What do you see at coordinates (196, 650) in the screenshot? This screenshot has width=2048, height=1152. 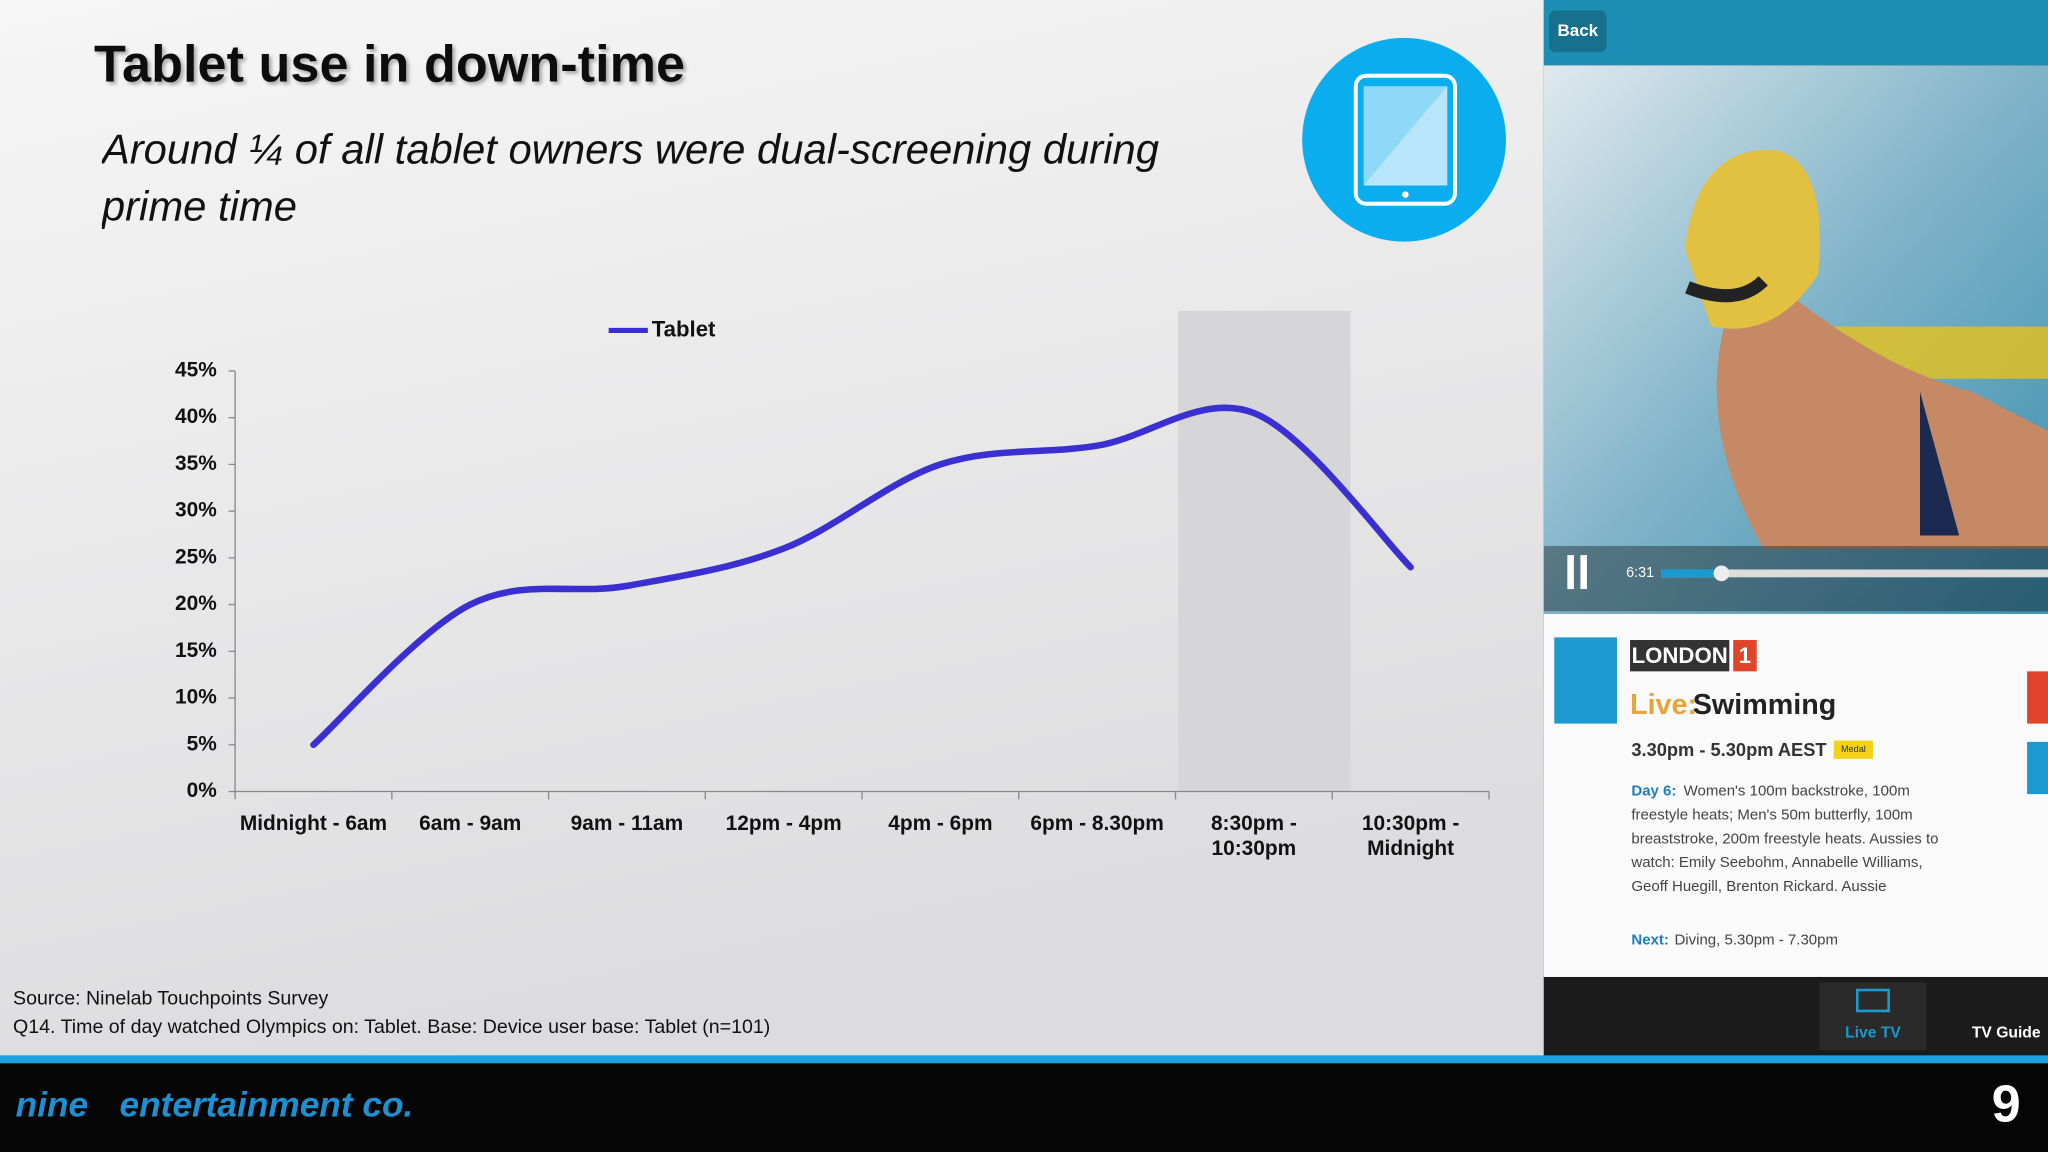 I see `y-tick-label: 15%` at bounding box center [196, 650].